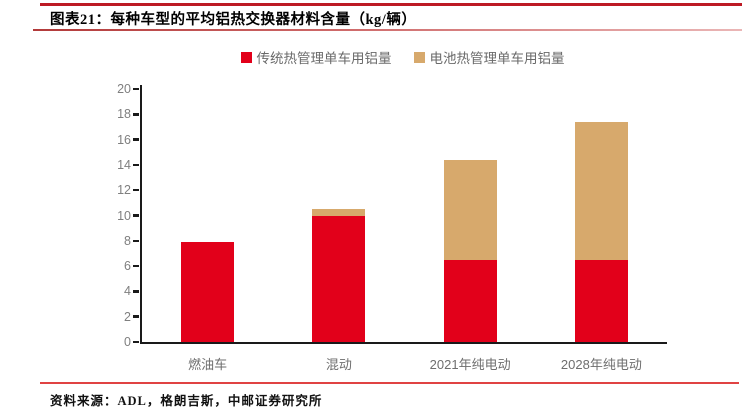 The height and width of the screenshot is (412, 742). What do you see at coordinates (497, 58) in the screenshot?
I see `legend-label-battery: 电池热管理单车用铝量` at bounding box center [497, 58].